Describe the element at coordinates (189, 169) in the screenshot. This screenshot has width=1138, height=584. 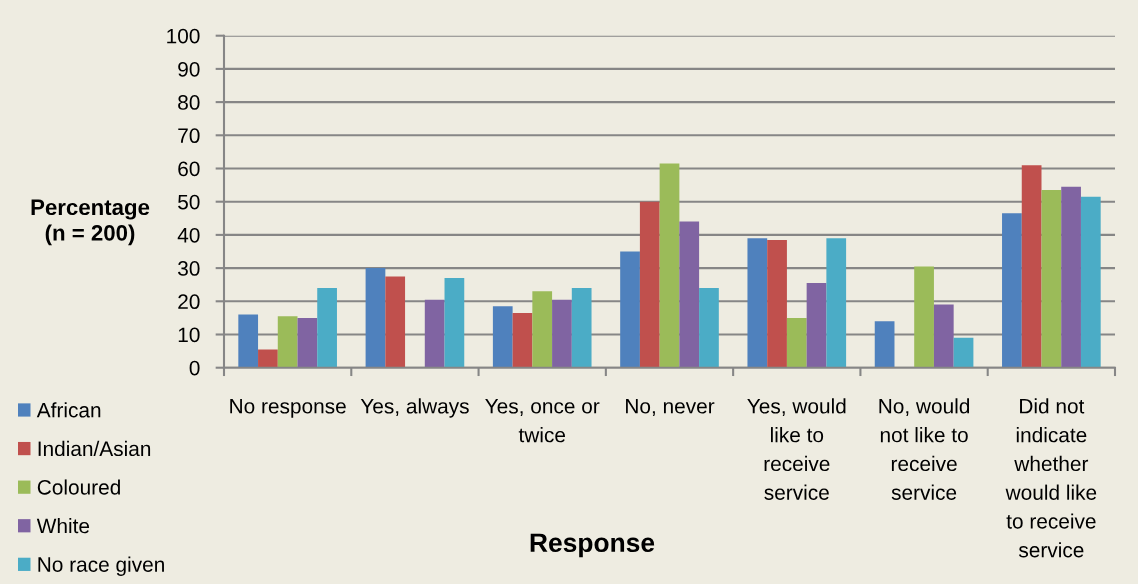
I see `y-tick-label: 60` at that location.